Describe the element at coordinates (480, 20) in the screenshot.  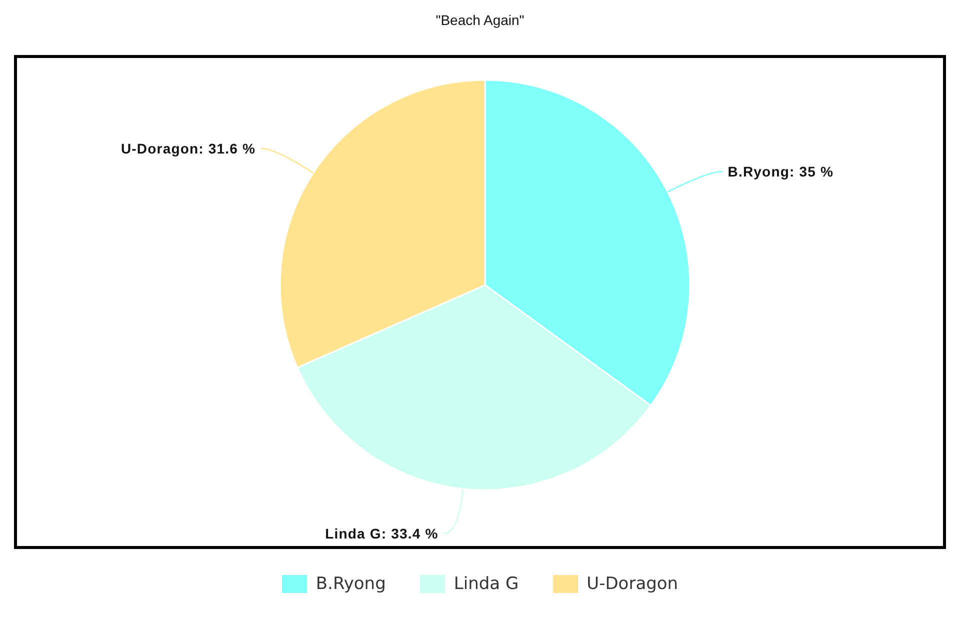
I see `chart-title: "Beach Again"` at that location.